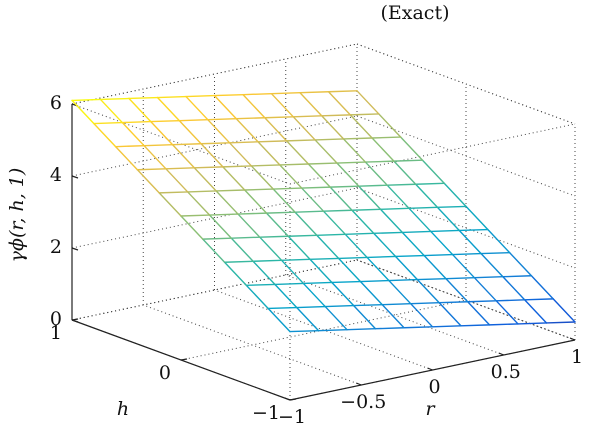 The height and width of the screenshot is (441, 600). What do you see at coordinates (577, 357) in the screenshot?
I see `x-tick-label: 1` at bounding box center [577, 357].